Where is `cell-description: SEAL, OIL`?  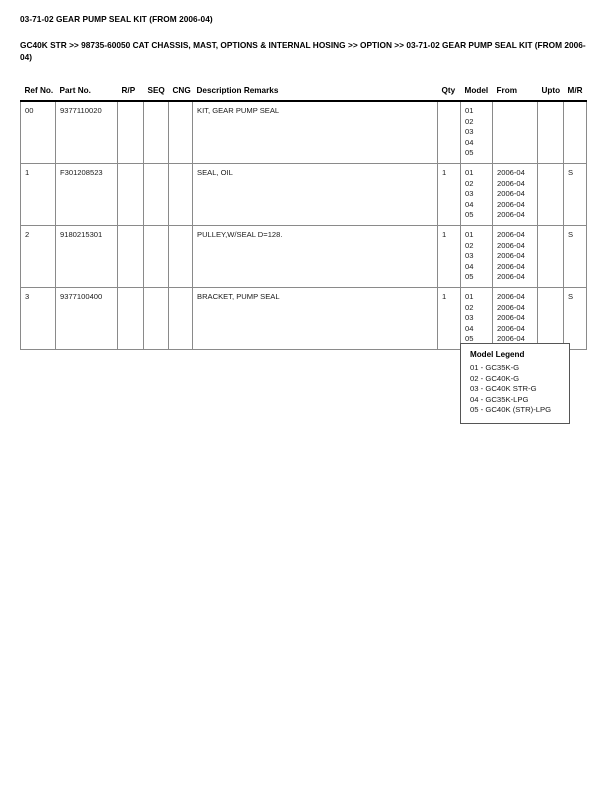 cell-description: SEAL, OIL is located at coordinates (315, 194).